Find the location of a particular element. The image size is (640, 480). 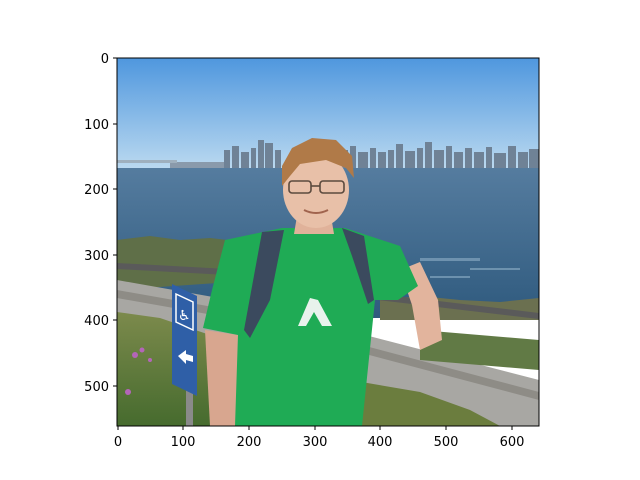

y-tick-label: 100 is located at coordinates (96, 125).